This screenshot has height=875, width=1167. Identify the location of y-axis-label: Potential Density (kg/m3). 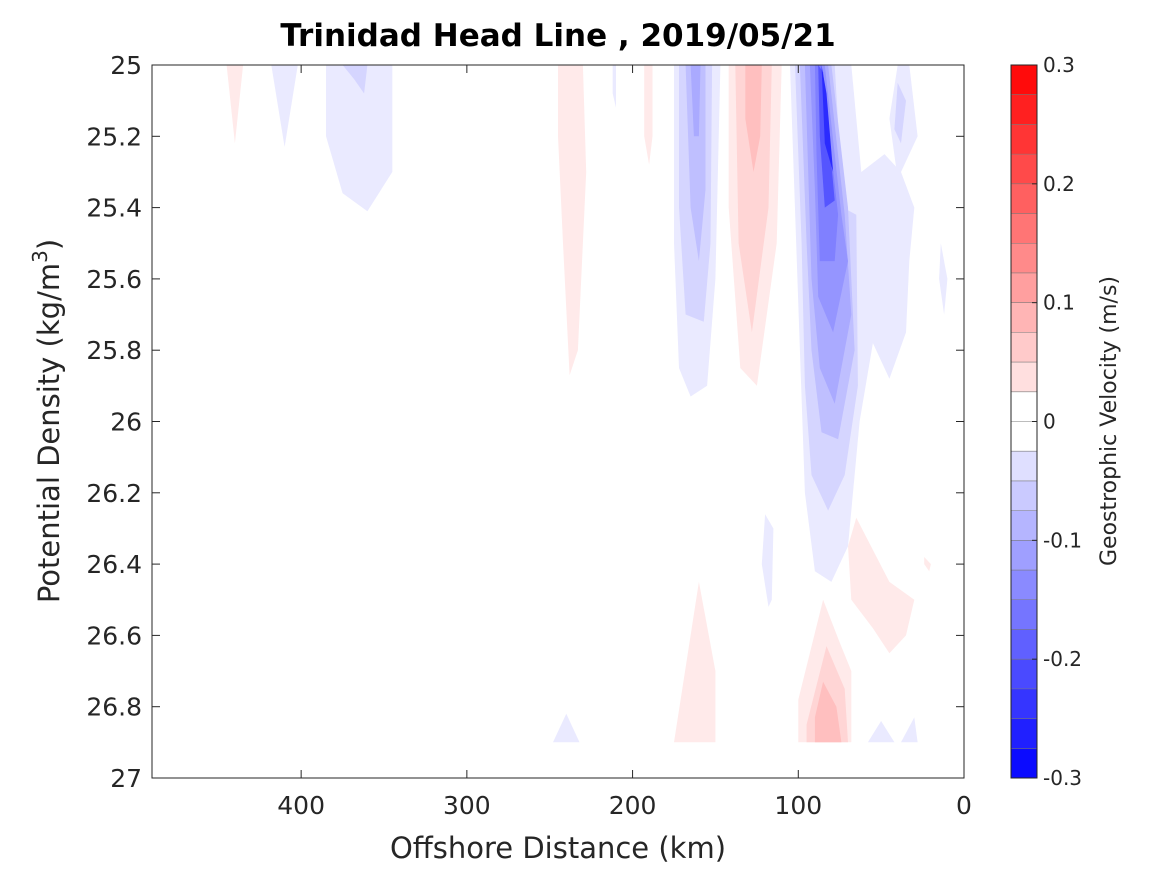
(47, 421).